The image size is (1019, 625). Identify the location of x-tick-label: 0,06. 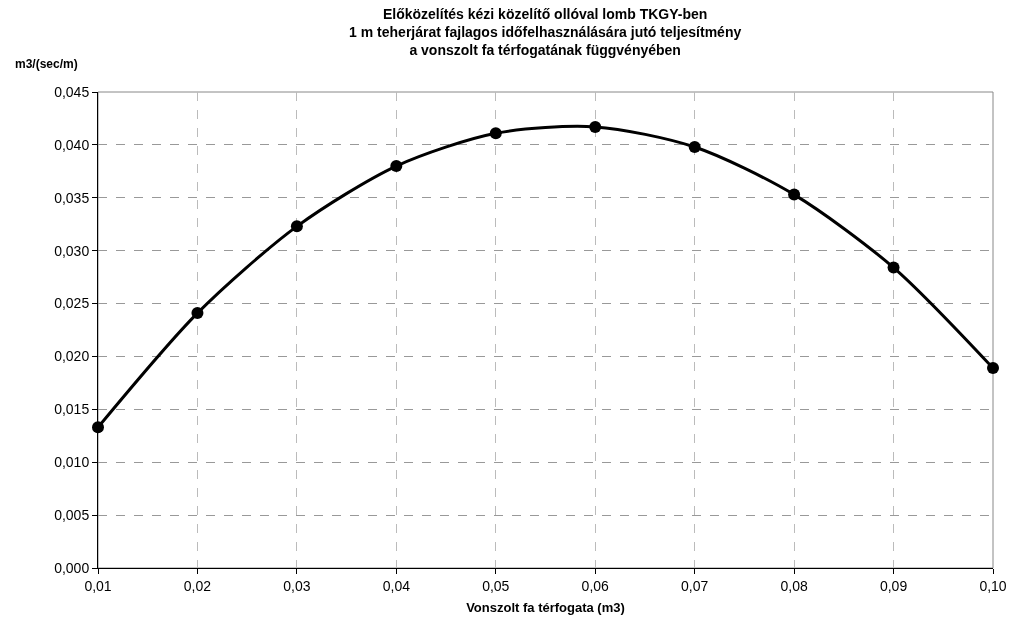
(595, 585).